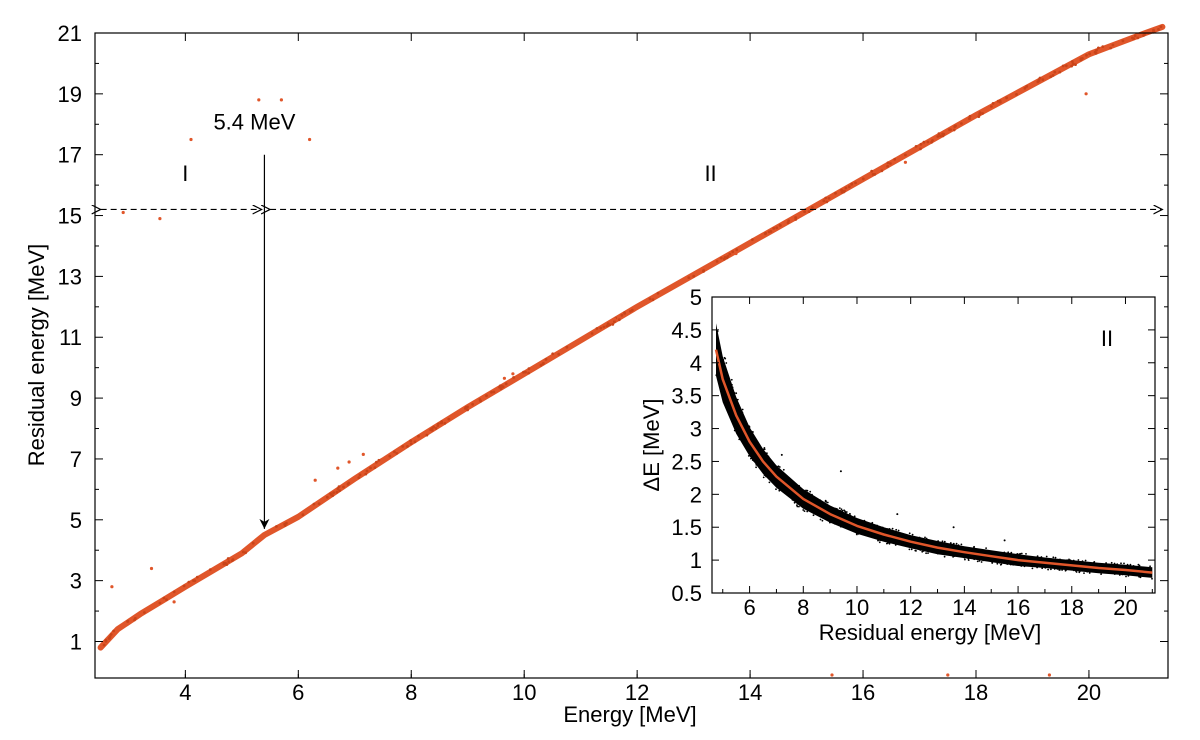 This screenshot has height=740, width=1200. What do you see at coordinates (629, 714) in the screenshot?
I see `main-x-axis-label: Energy [MeV]` at bounding box center [629, 714].